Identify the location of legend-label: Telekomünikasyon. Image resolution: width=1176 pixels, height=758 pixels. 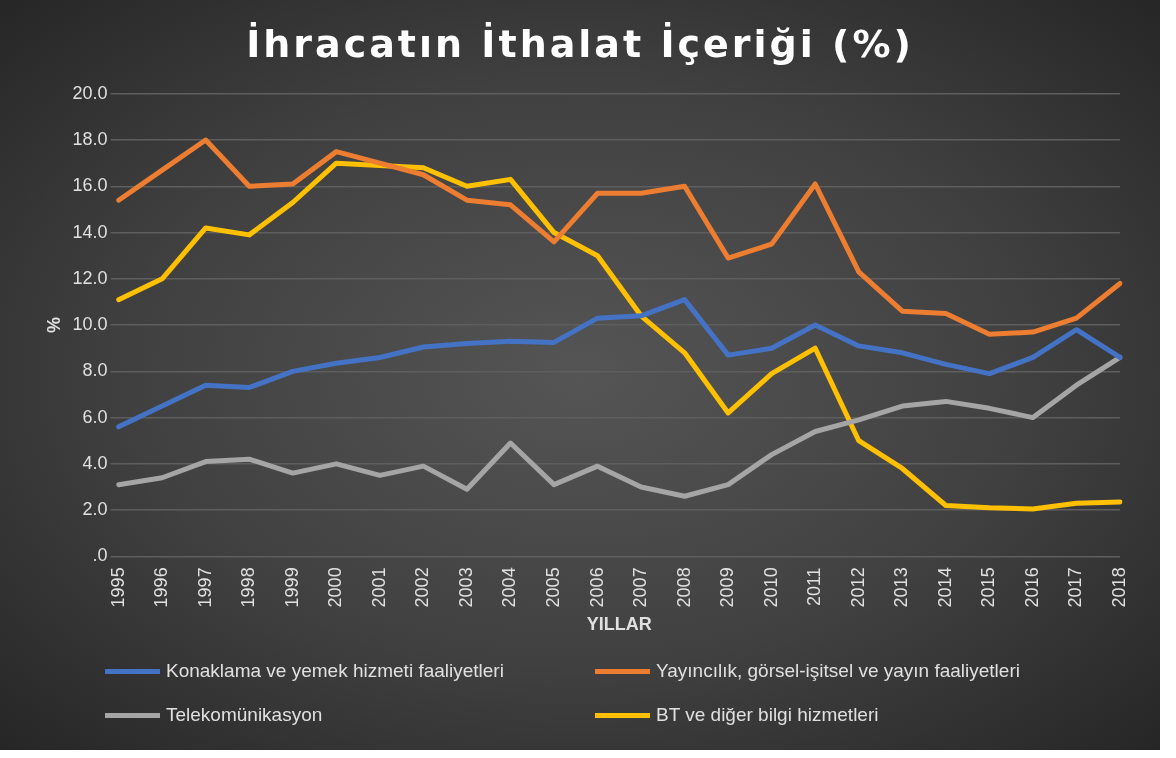
(244, 715).